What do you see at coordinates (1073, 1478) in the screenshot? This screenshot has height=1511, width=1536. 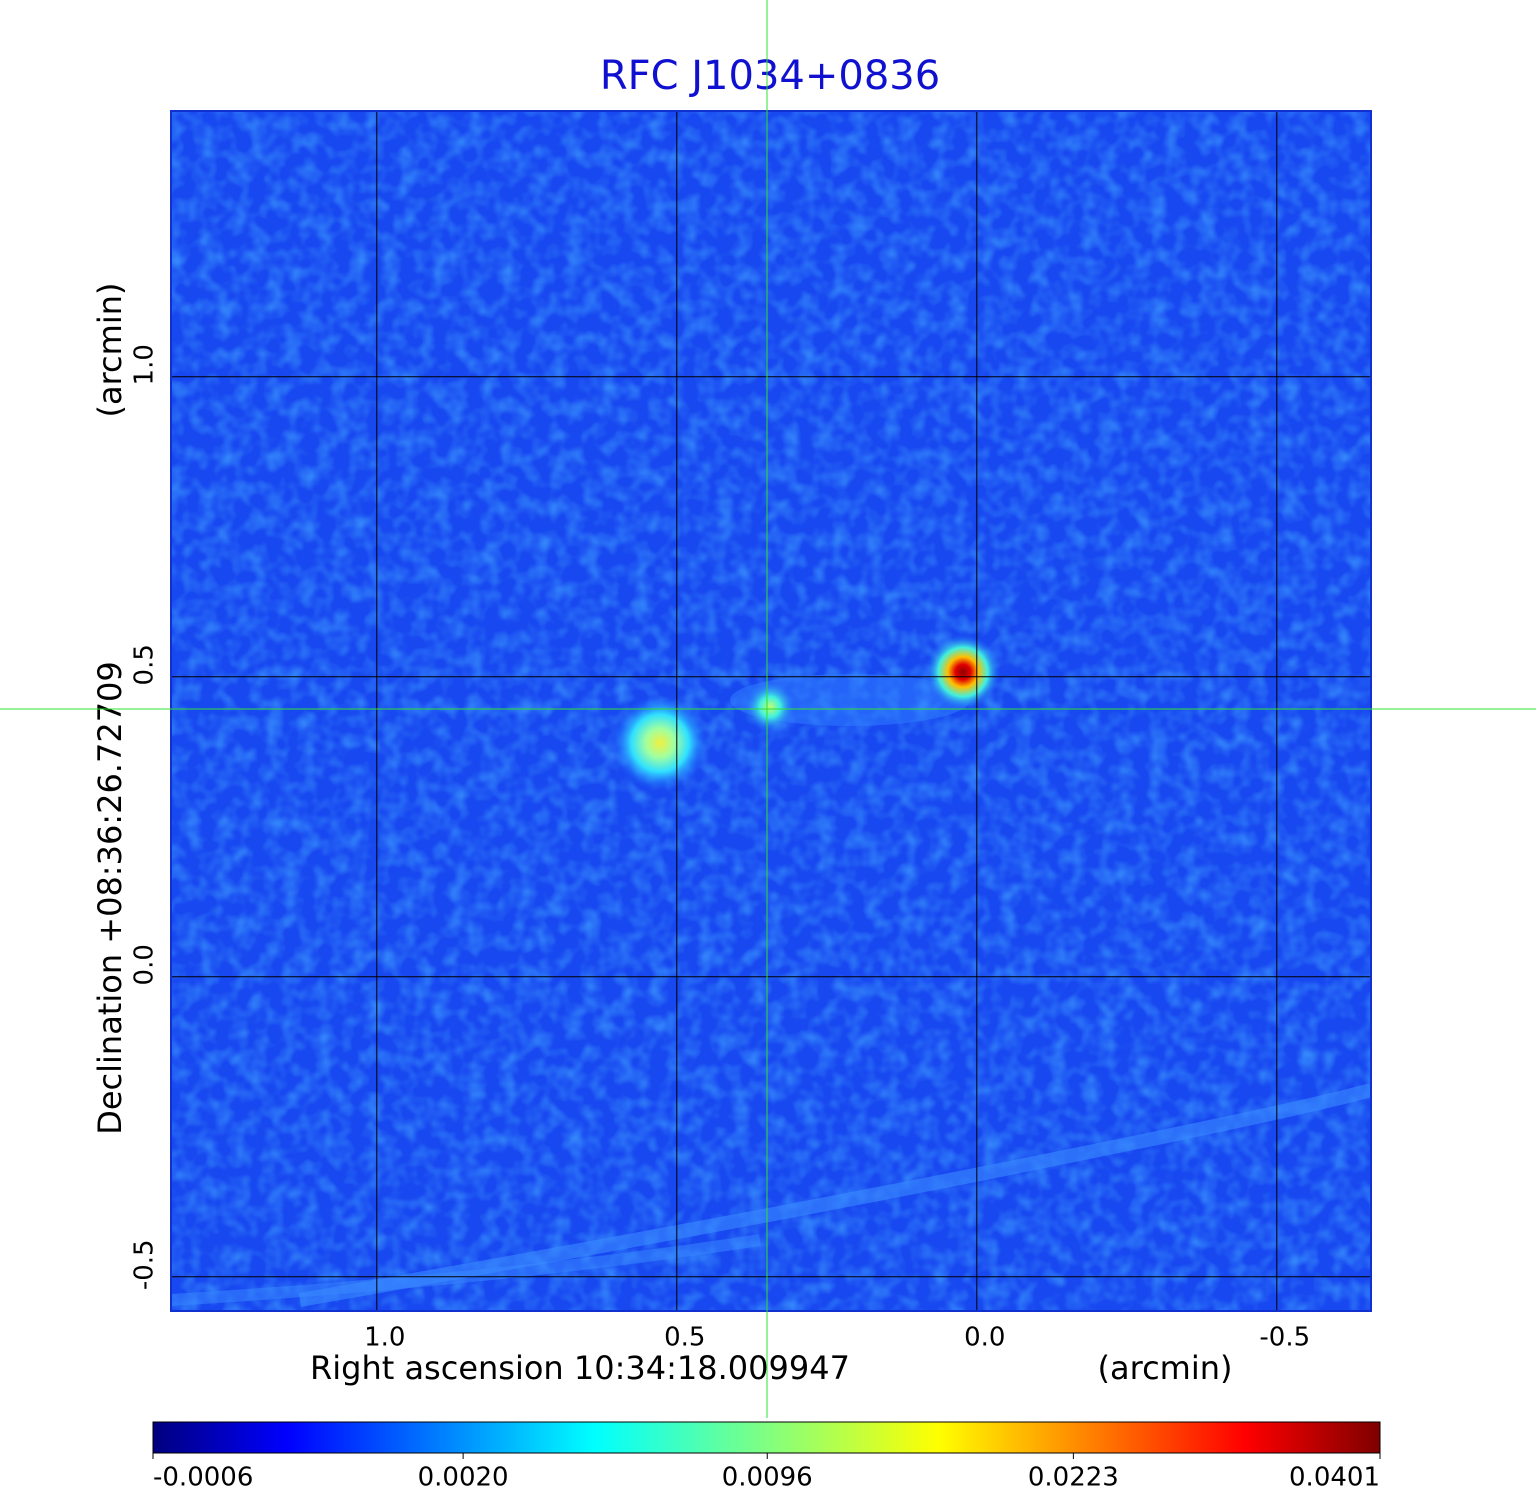 I see `colorbar-tick-label: 0.0223` at bounding box center [1073, 1478].